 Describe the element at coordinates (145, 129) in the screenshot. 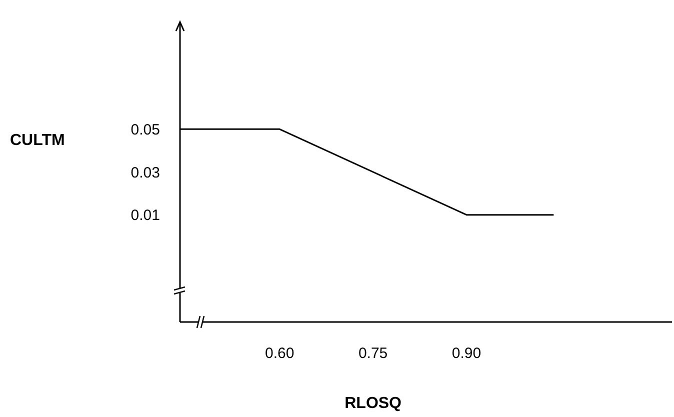

I see `y-tick-label: 0.05` at that location.